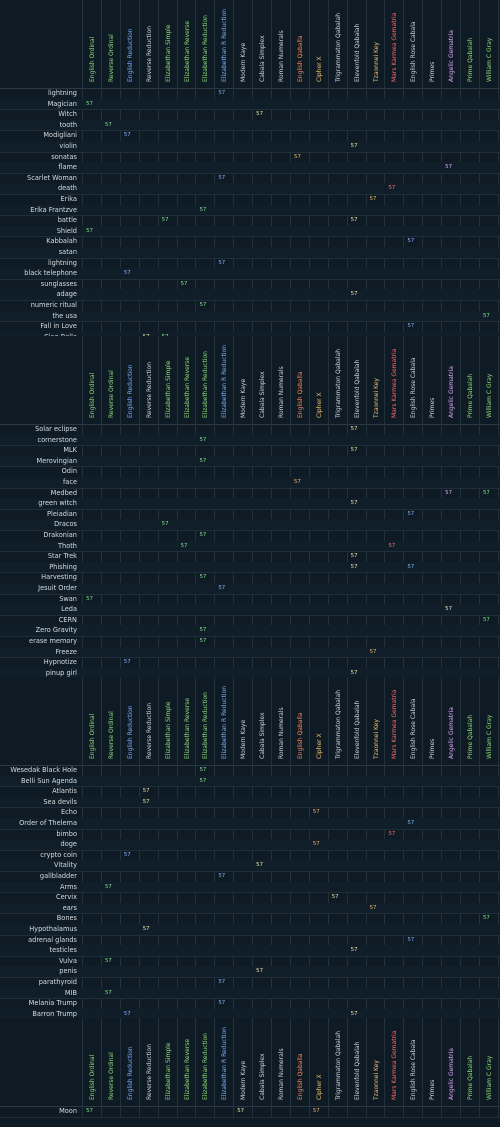 The width and height of the screenshot is (500, 1127). What do you see at coordinates (250, 461) in the screenshot?
I see `table-row: Merovingian 57` at bounding box center [250, 461].